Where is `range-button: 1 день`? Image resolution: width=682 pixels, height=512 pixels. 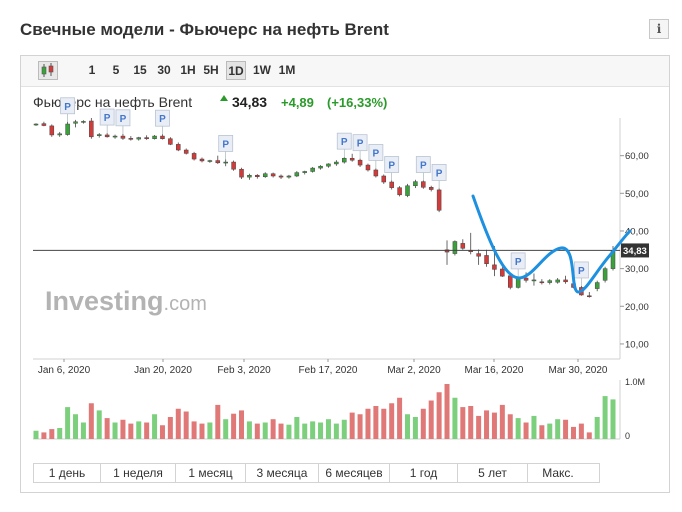
range-button: 1 день is located at coordinates (67, 473).